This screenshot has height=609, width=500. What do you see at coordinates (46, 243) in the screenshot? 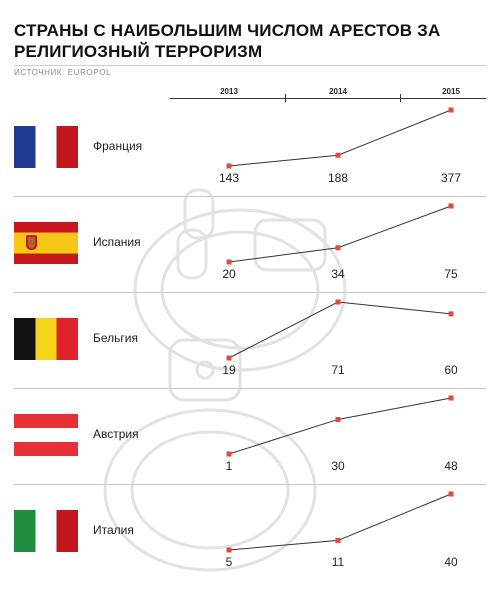
I see `flag-spain-icon` at bounding box center [46, 243].